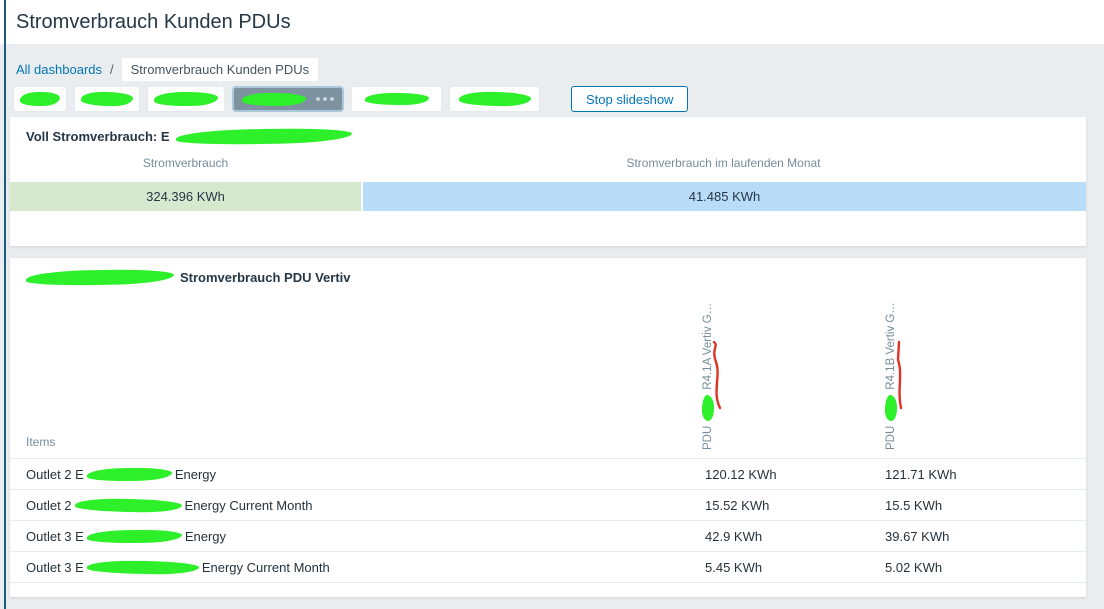  Describe the element at coordinates (265, 277) in the screenshot. I see `widget-title-text: Stromverbrauch PDU Vertiv` at that location.